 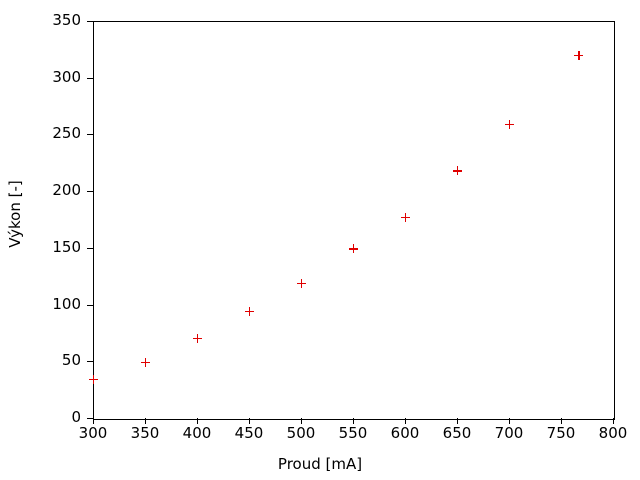 What do you see at coordinates (457, 433) in the screenshot?
I see `x-tick-label: 650` at bounding box center [457, 433].